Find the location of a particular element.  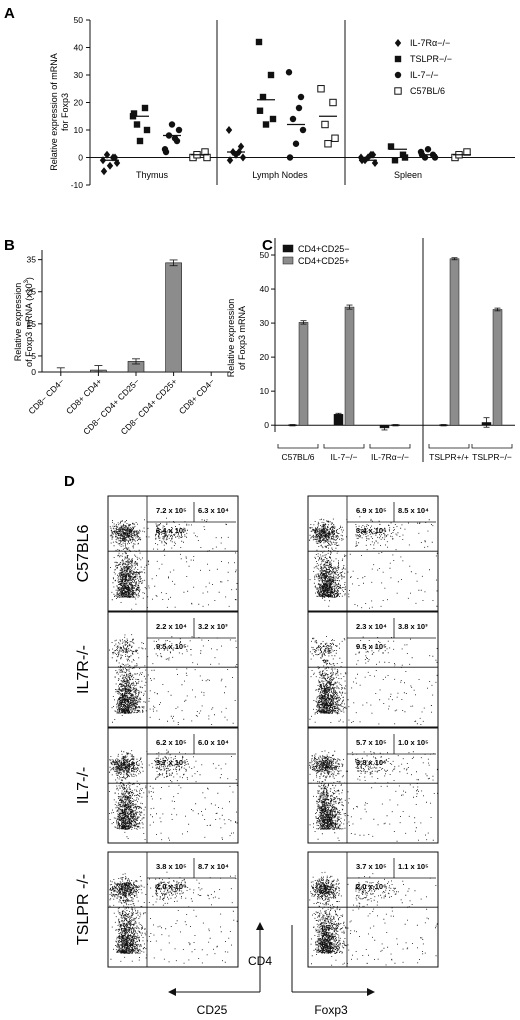

flow-count-far-right: 1.1 x 10⁵ is located at coordinates (413, 866).